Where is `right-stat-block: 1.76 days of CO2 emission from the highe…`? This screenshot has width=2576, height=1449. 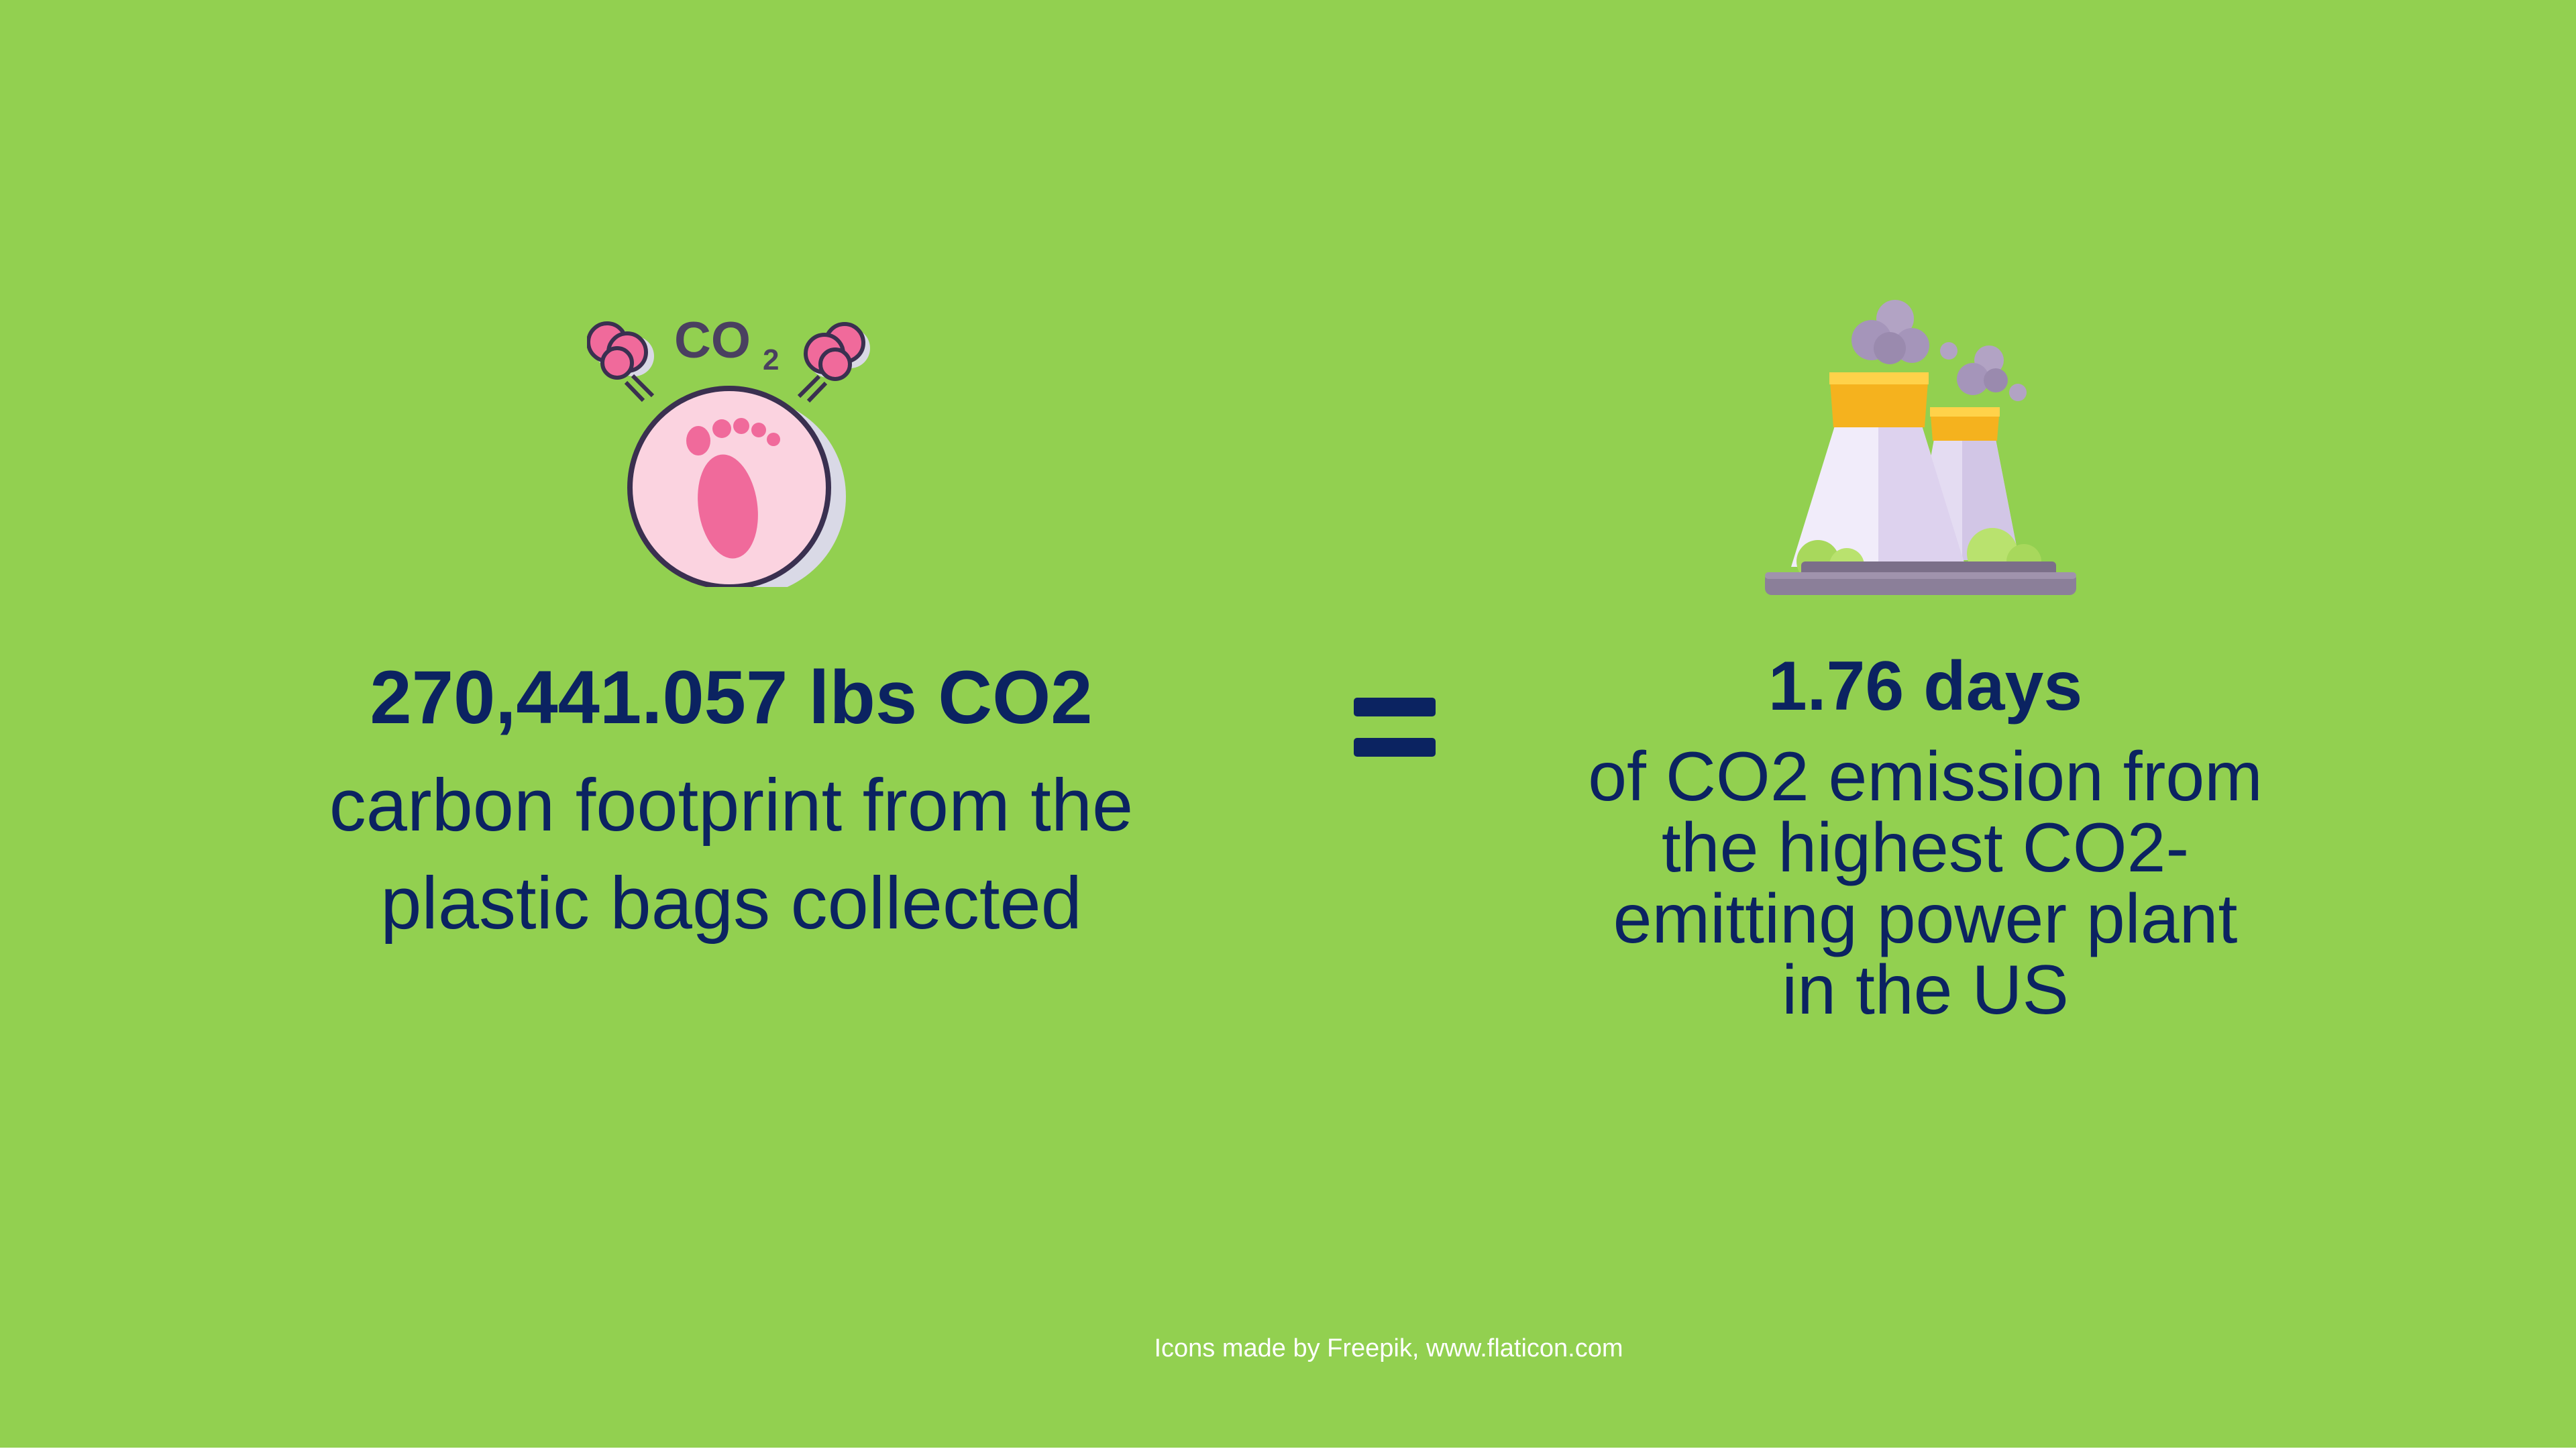
right-stat-block: 1.76 days of CO2 emission from the highe… is located at coordinates (1925, 833).